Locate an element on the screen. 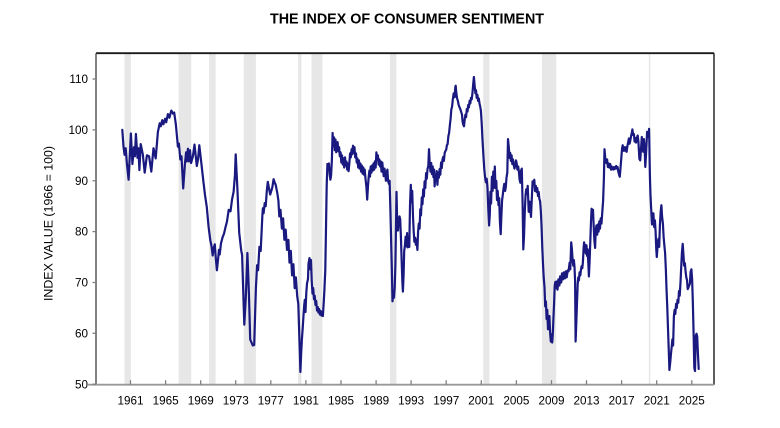  svg-text: 1997 is located at coordinates (446, 400).